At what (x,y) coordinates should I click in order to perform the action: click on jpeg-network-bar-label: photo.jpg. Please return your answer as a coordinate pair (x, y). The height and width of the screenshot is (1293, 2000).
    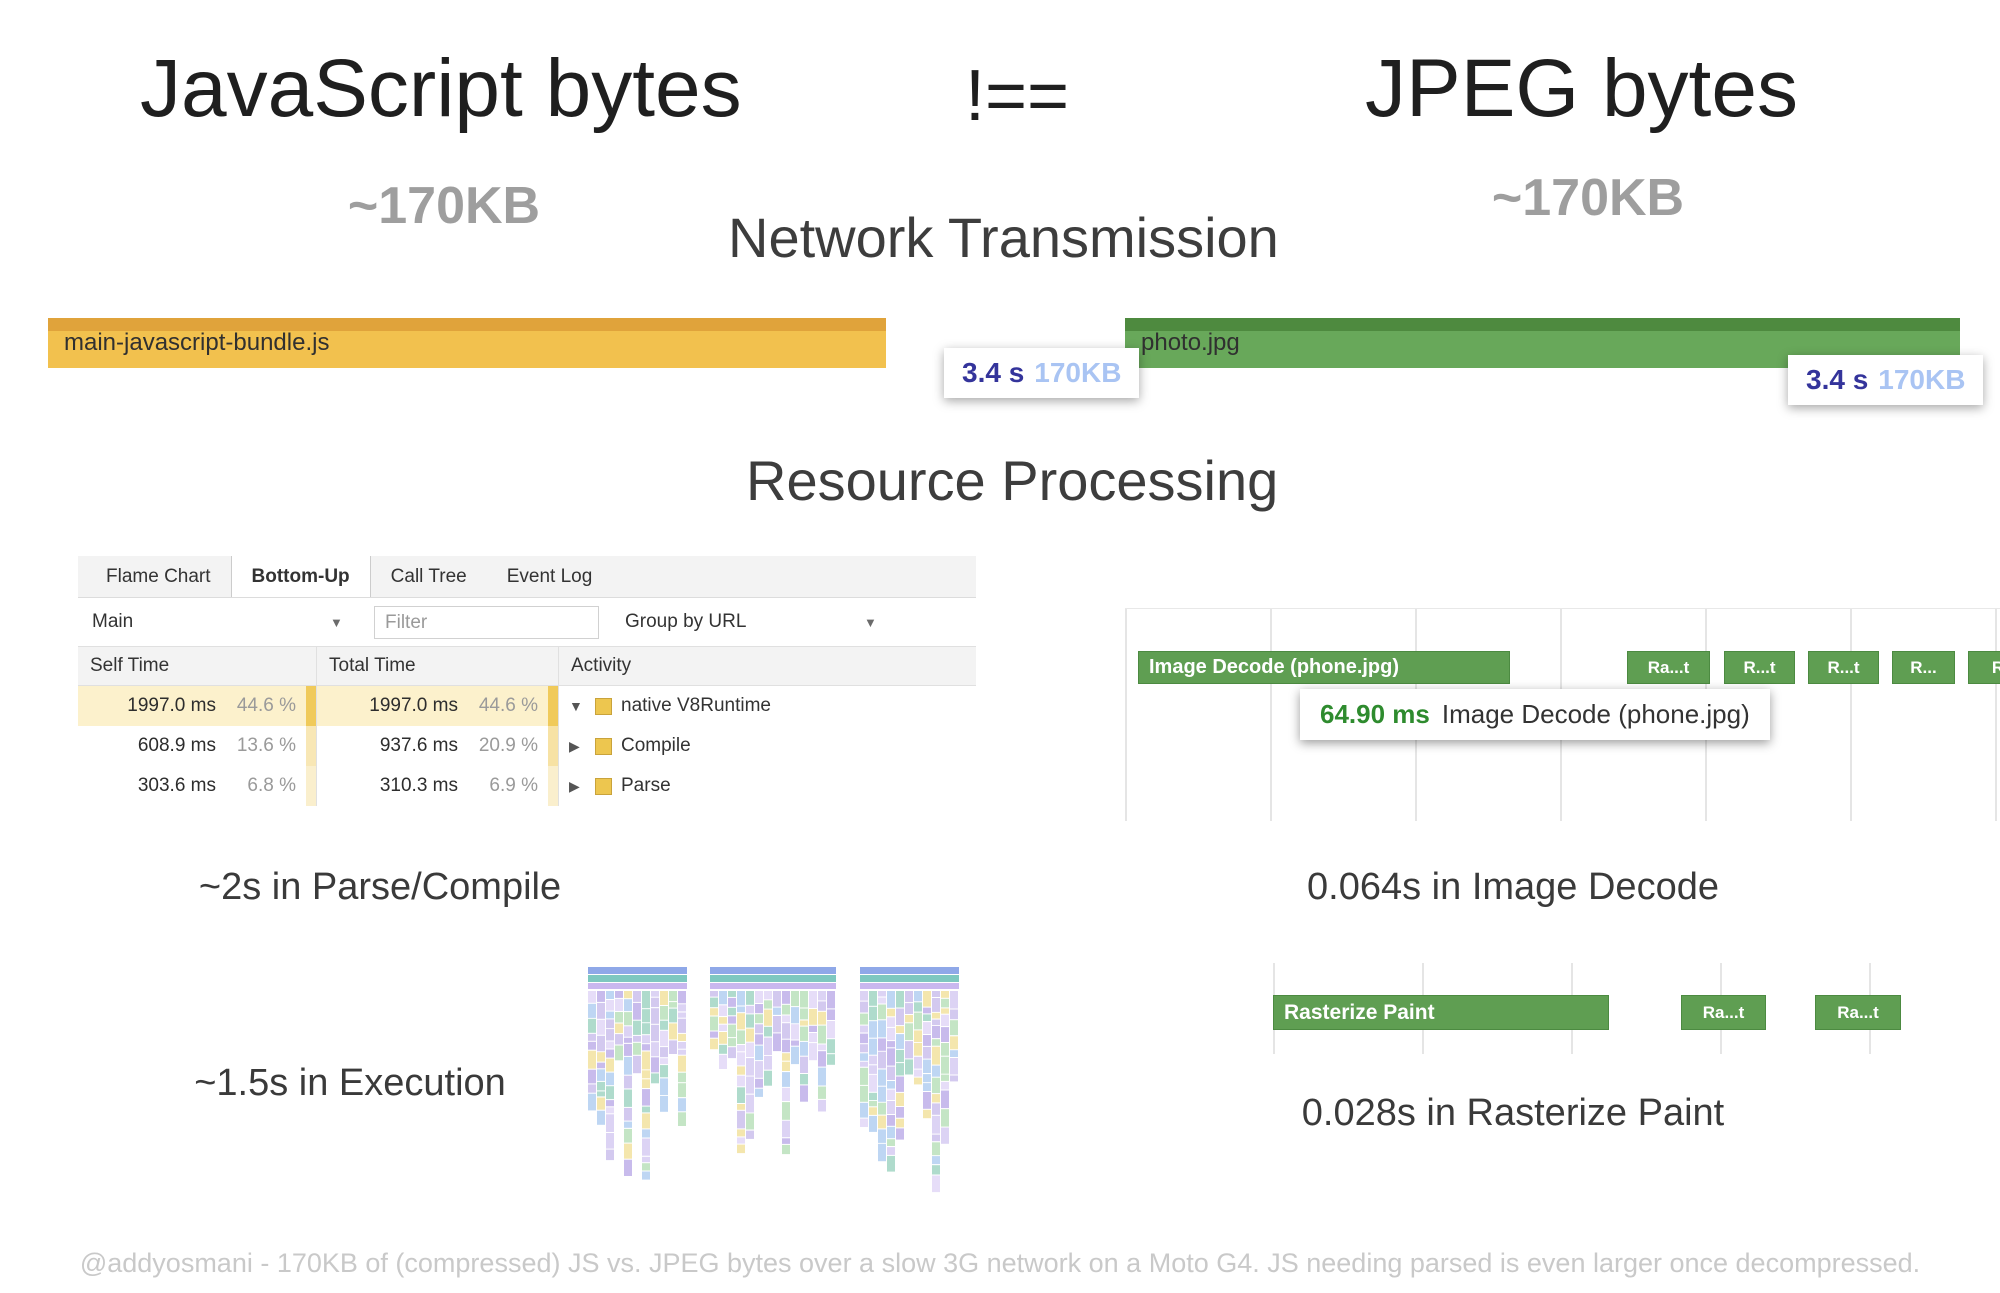
    Looking at the image, I should click on (1190, 342).